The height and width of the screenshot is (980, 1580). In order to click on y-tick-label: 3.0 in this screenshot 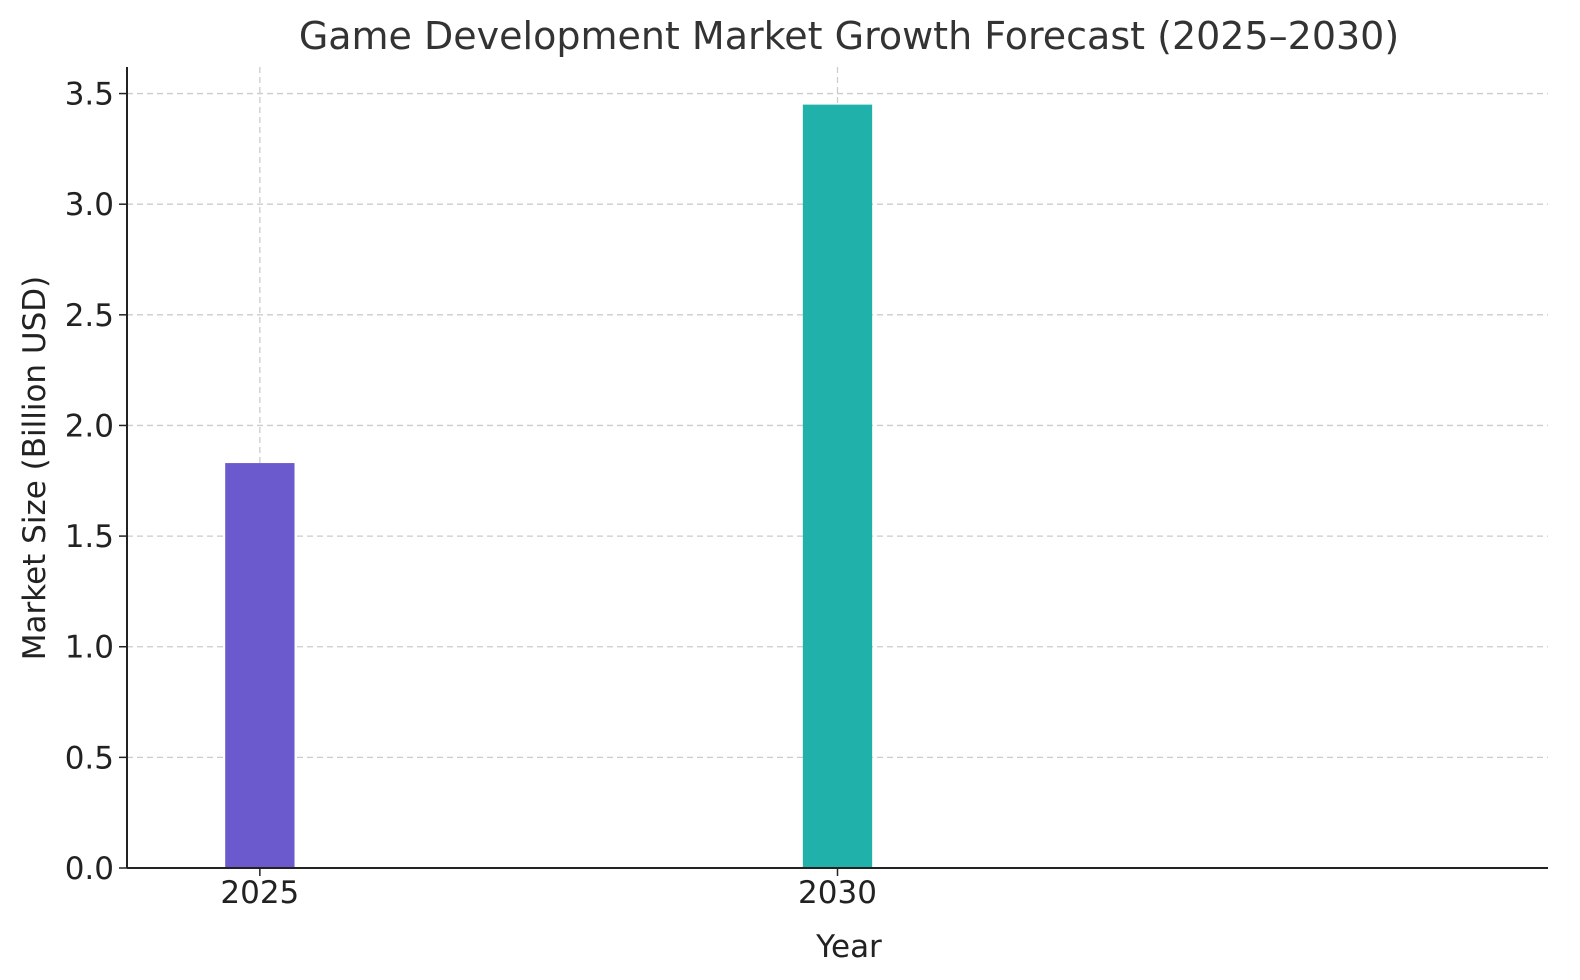, I will do `click(89, 205)`.